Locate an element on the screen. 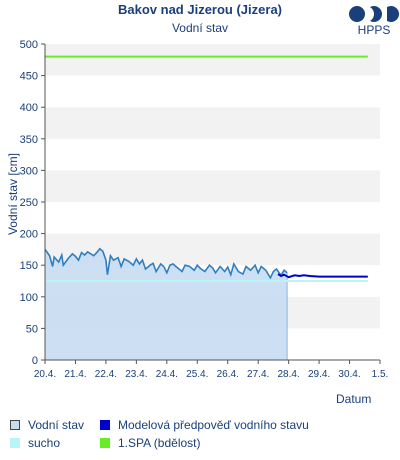  x-tick-label: 26.4. is located at coordinates (228, 374).